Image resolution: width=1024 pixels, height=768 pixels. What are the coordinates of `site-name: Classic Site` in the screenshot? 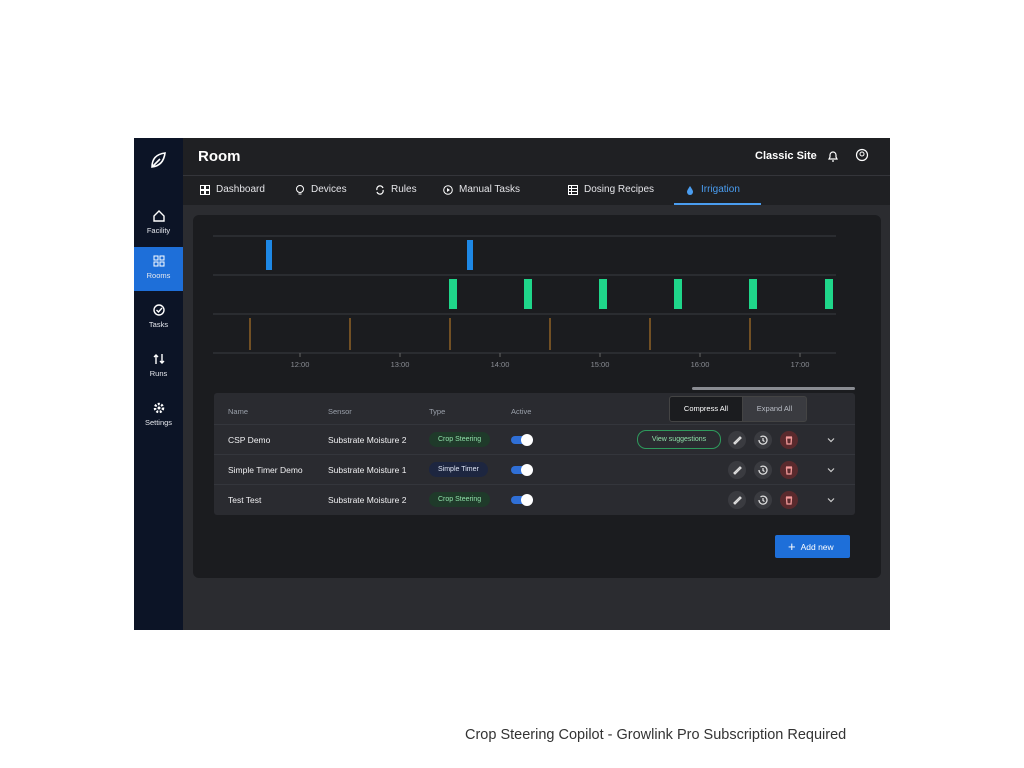 It's located at (786, 156).